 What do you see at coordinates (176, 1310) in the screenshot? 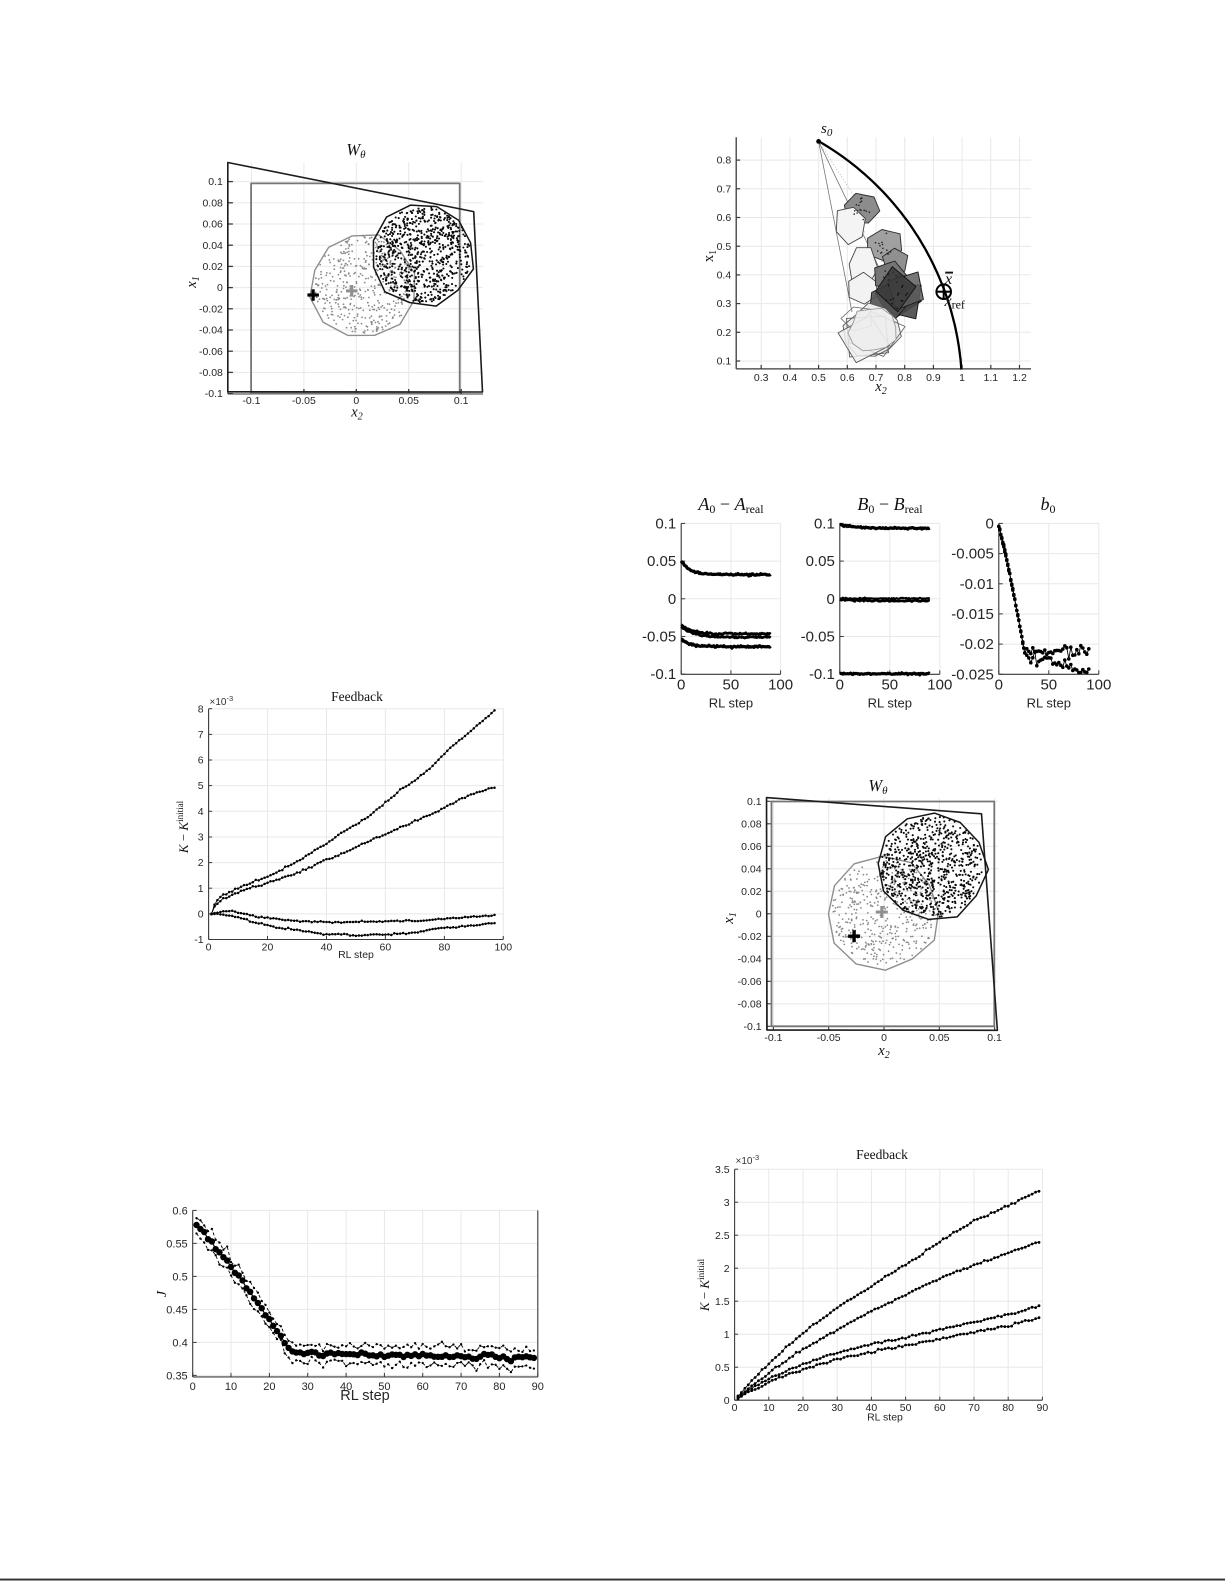
I see `svg-text: 0.45` at bounding box center [176, 1310].